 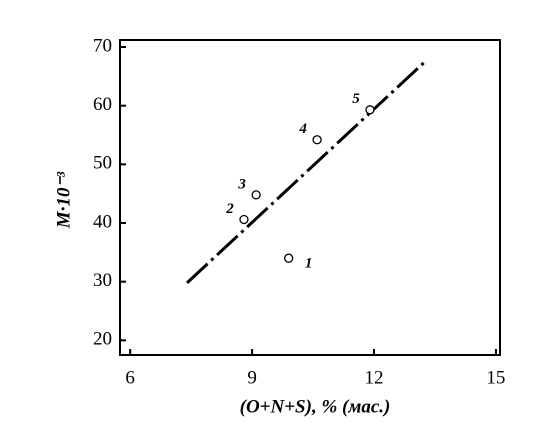 I want to click on point-label: 5, so click(x=356, y=99).